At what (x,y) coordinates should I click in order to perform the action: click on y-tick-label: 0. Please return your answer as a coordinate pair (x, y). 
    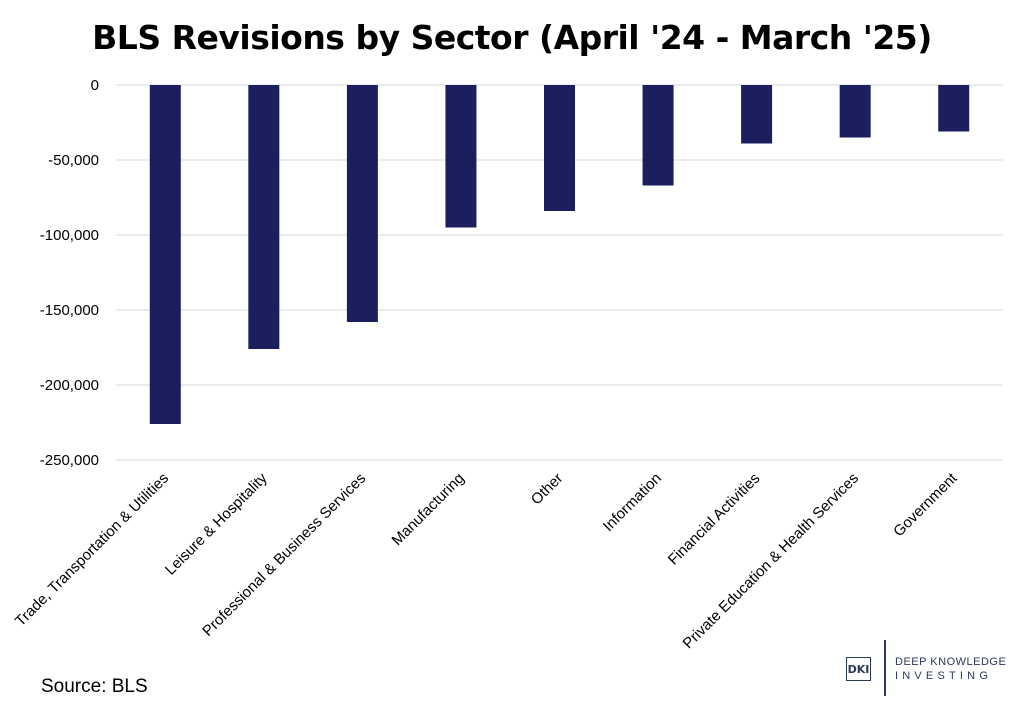
    Looking at the image, I should click on (95, 85).